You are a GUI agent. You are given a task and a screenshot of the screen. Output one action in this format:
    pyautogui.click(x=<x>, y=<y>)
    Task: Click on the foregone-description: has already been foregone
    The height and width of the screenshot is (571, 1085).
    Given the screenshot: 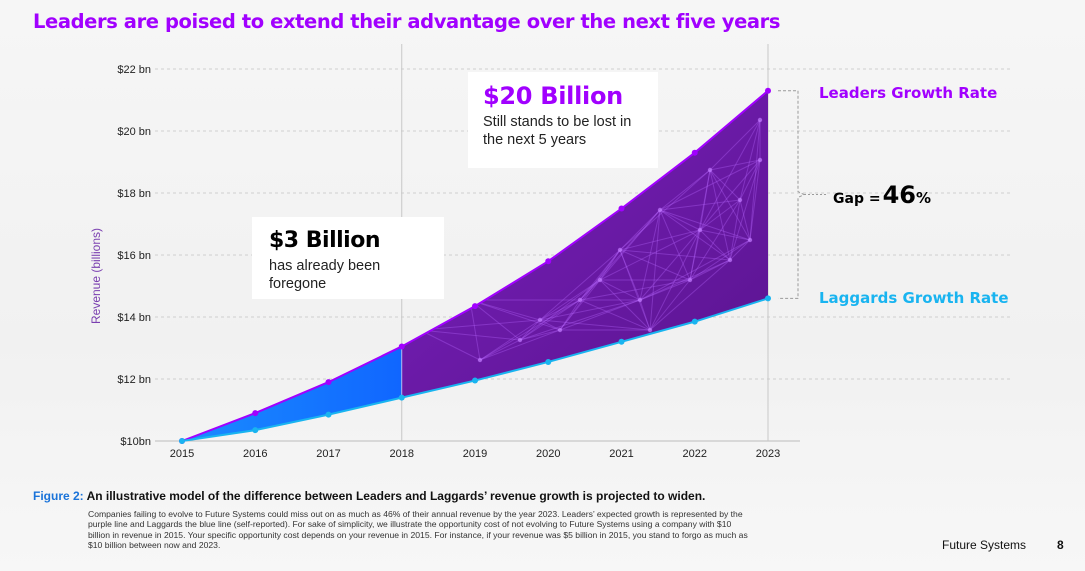 What is the action you would take?
    pyautogui.click(x=325, y=275)
    